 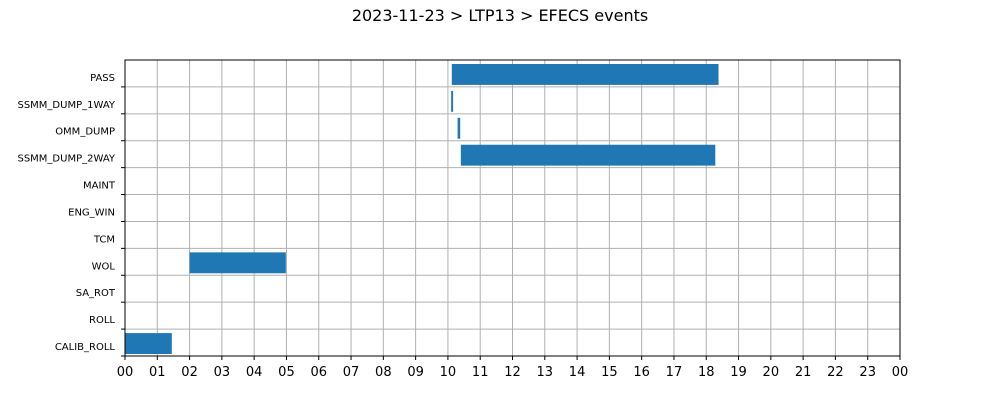 I want to click on x-tick-label: 02, so click(x=189, y=372).